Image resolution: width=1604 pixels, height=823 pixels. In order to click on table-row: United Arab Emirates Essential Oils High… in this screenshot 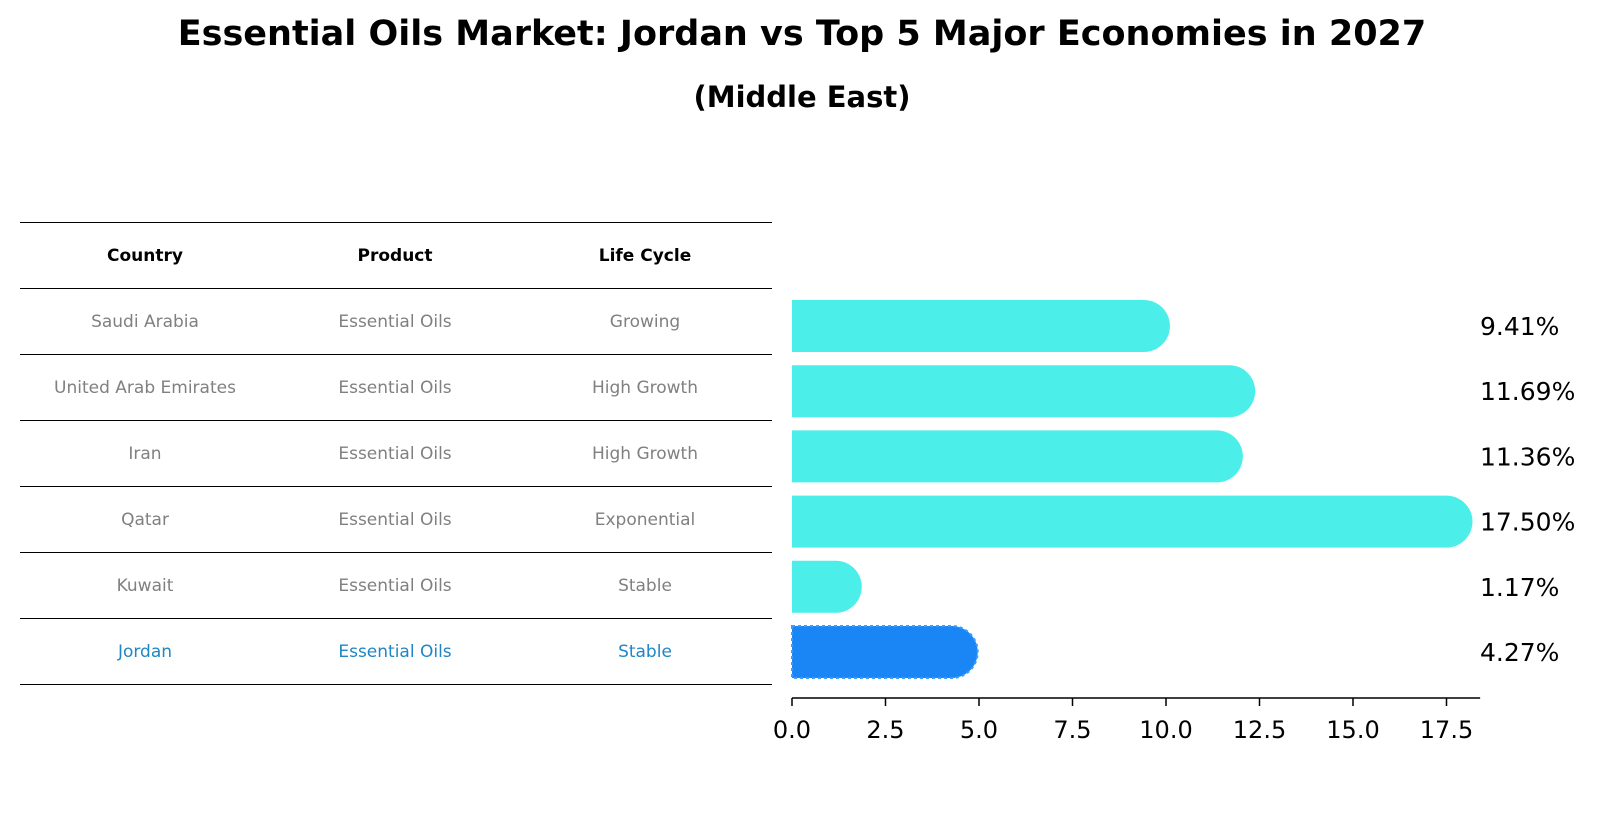, I will do `click(396, 388)`.